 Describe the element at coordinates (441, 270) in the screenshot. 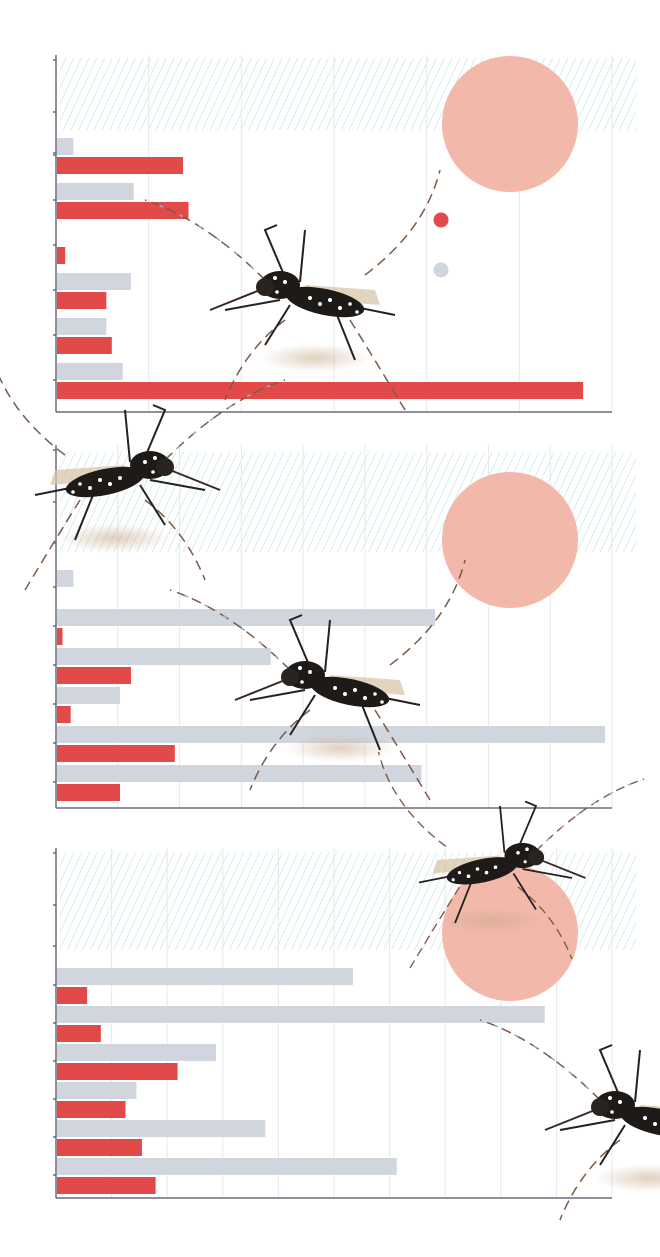

I see `legend-swatch-secondary` at that location.